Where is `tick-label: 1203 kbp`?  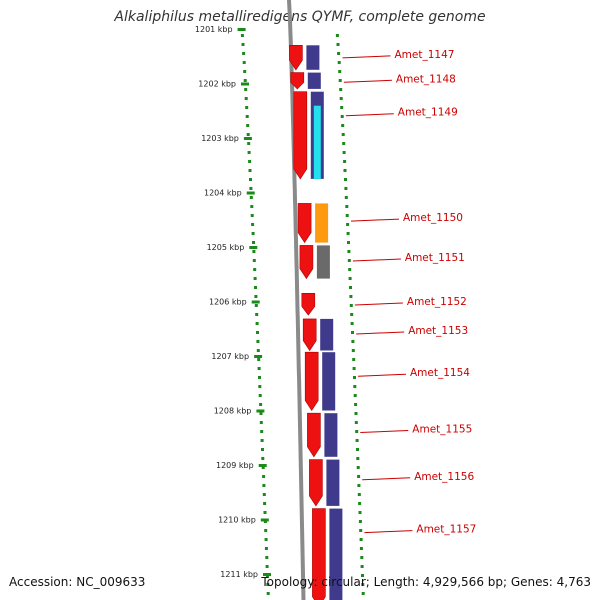
tick-label: 1203 kbp is located at coordinates (220, 138).